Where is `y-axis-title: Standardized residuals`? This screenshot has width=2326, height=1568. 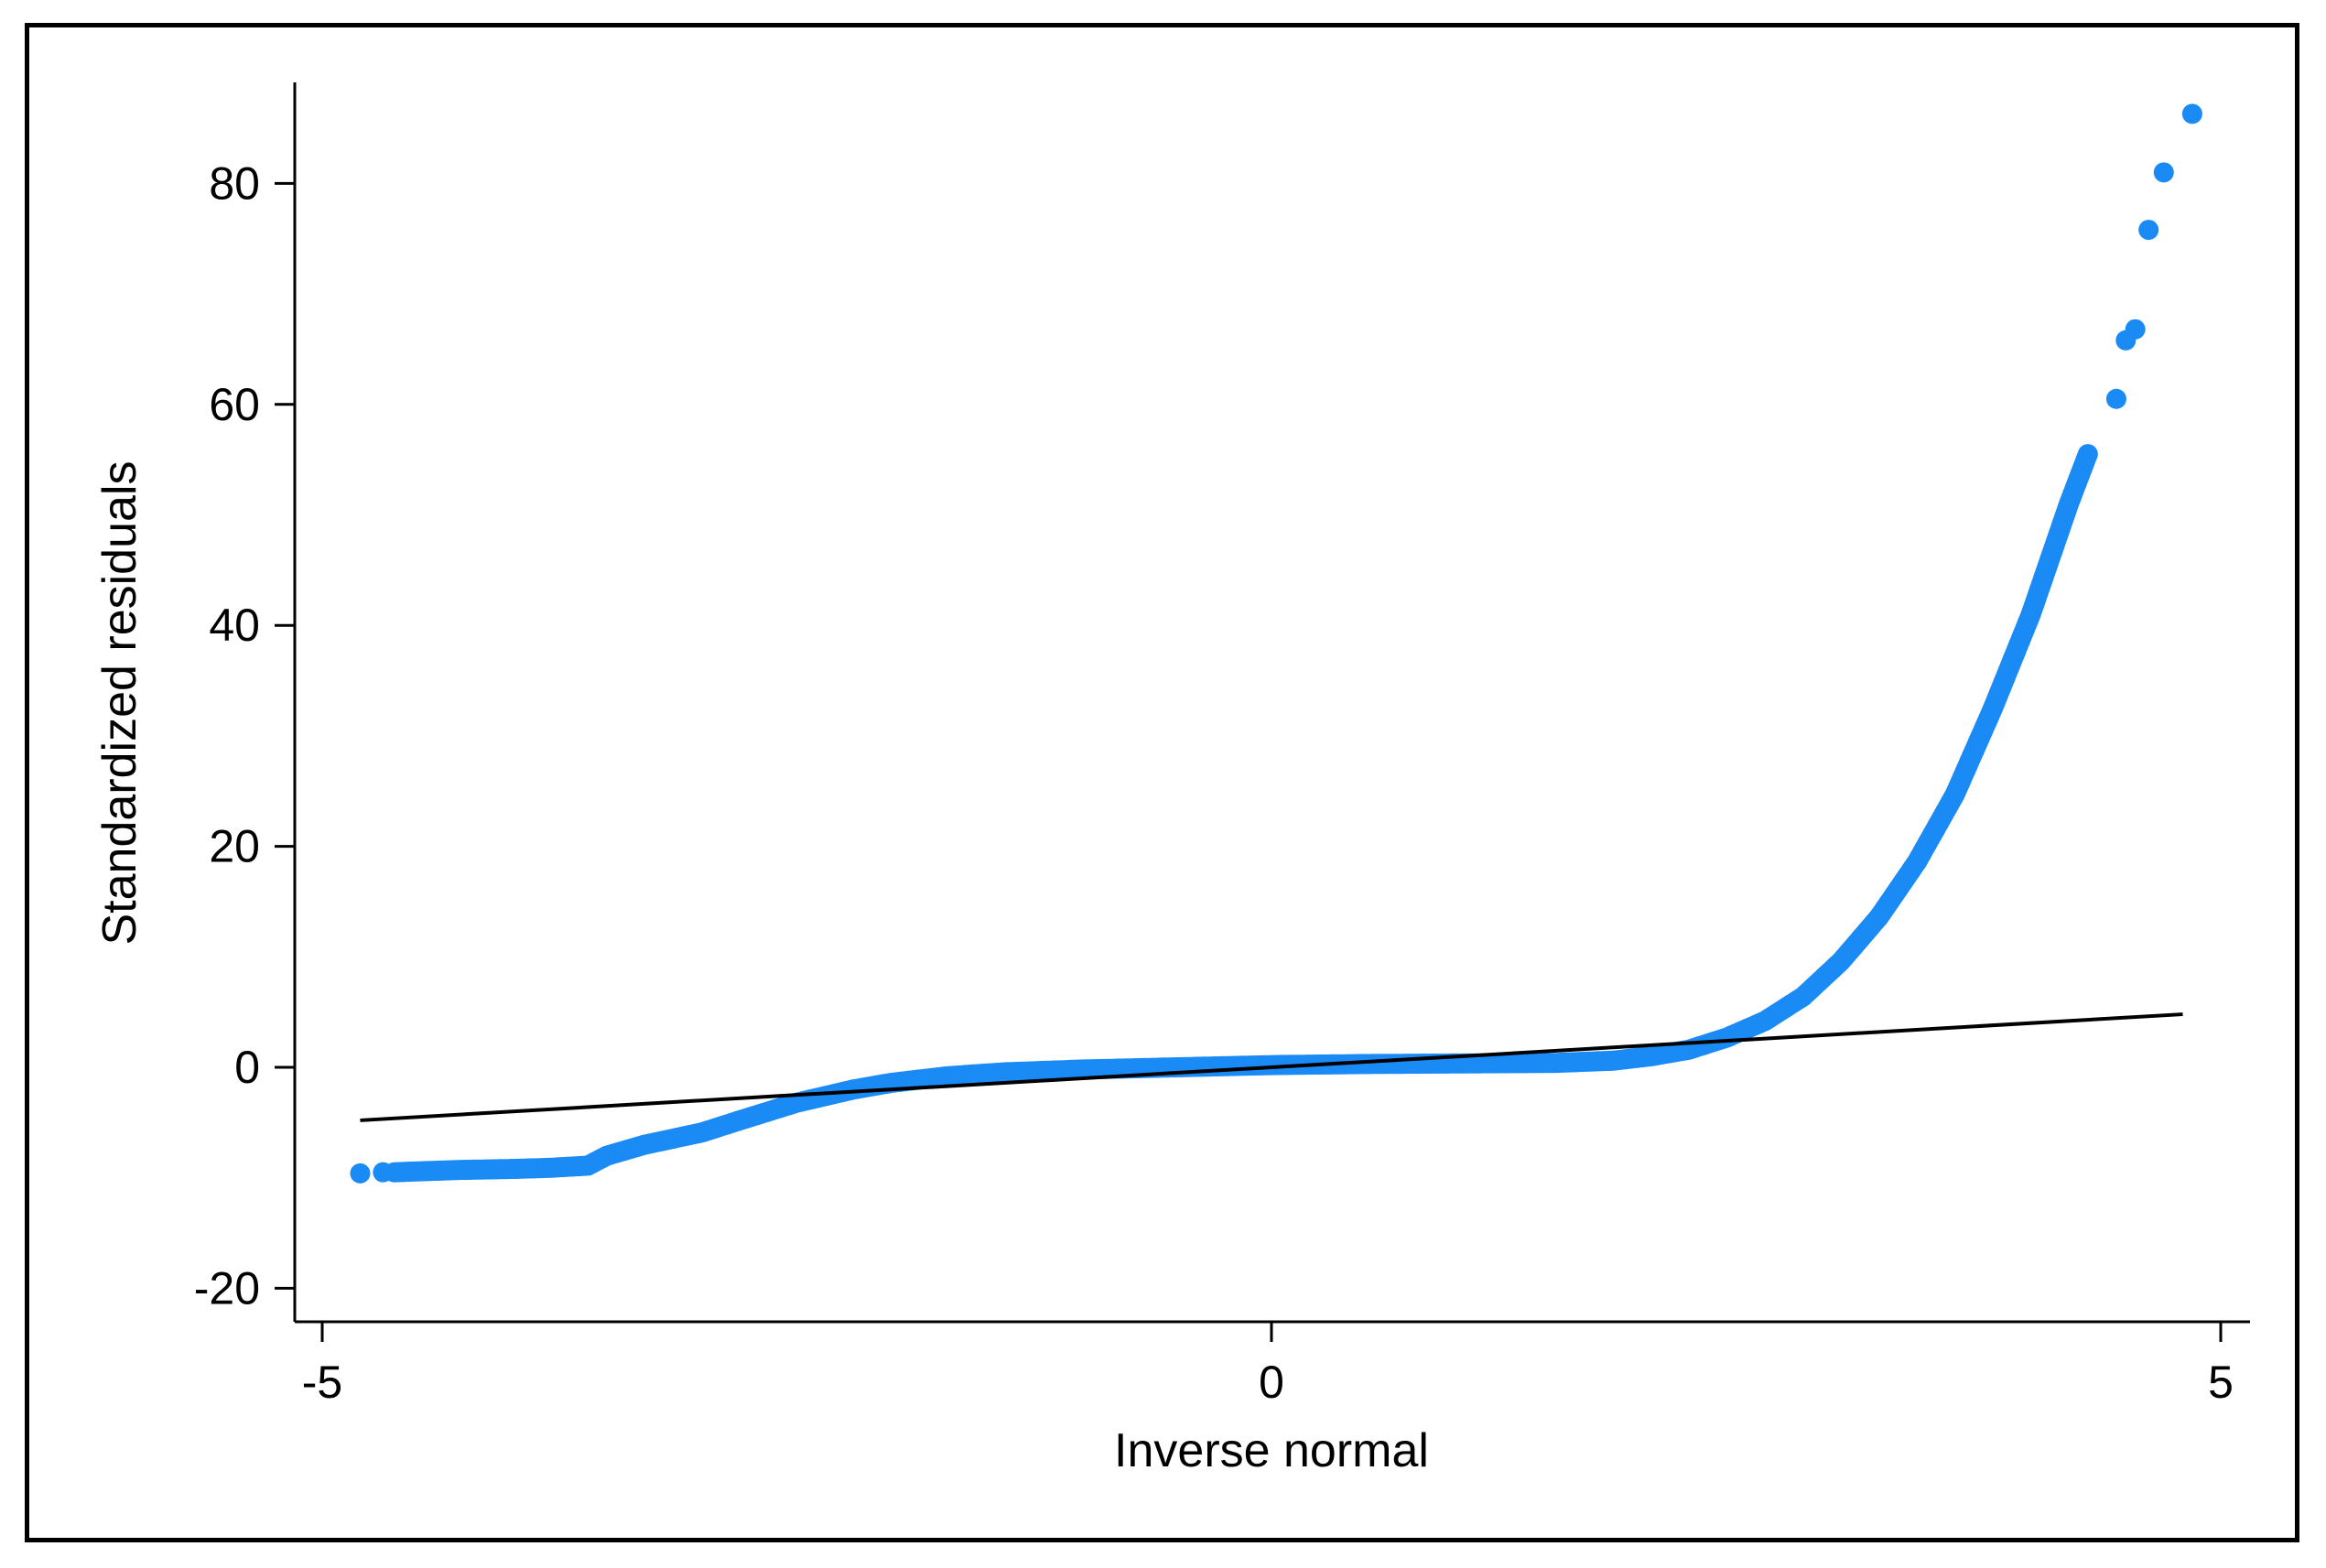
y-axis-title: Standardized residuals is located at coordinates (119, 704).